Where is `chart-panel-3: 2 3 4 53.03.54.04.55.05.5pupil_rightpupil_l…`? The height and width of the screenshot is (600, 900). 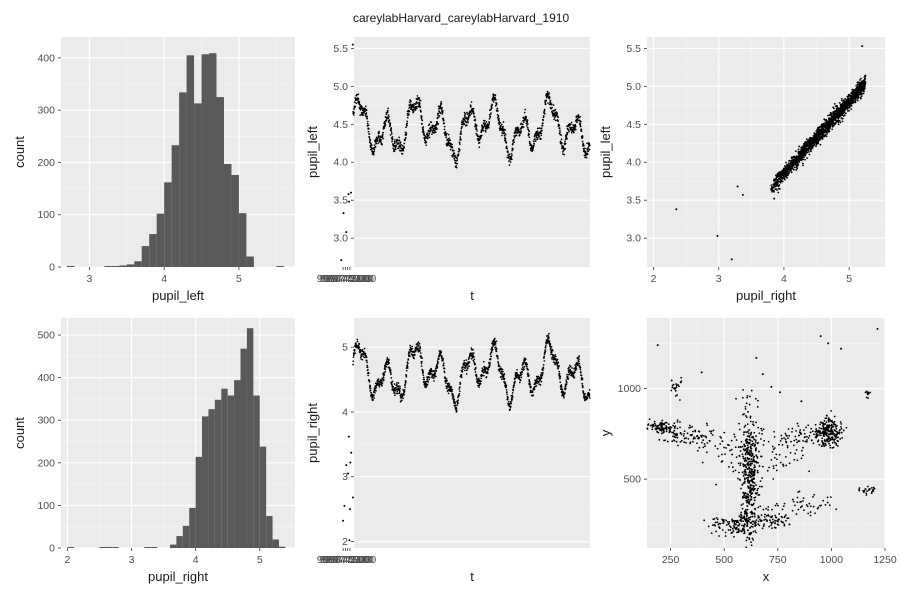
chart-panel-3: 2 3 4 53.03.54.04.55.05.5pupil_rightpupil_l… is located at coordinates (741, 170).